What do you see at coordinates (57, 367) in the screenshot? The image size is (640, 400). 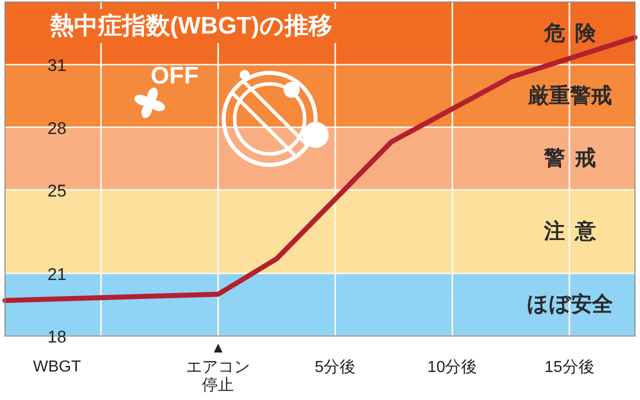 I see `text: WBGT` at bounding box center [57, 367].